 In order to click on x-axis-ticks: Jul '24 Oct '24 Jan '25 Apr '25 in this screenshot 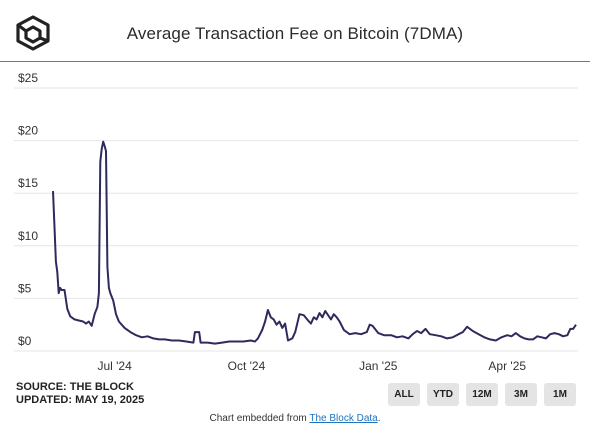, I will do `click(311, 366)`.